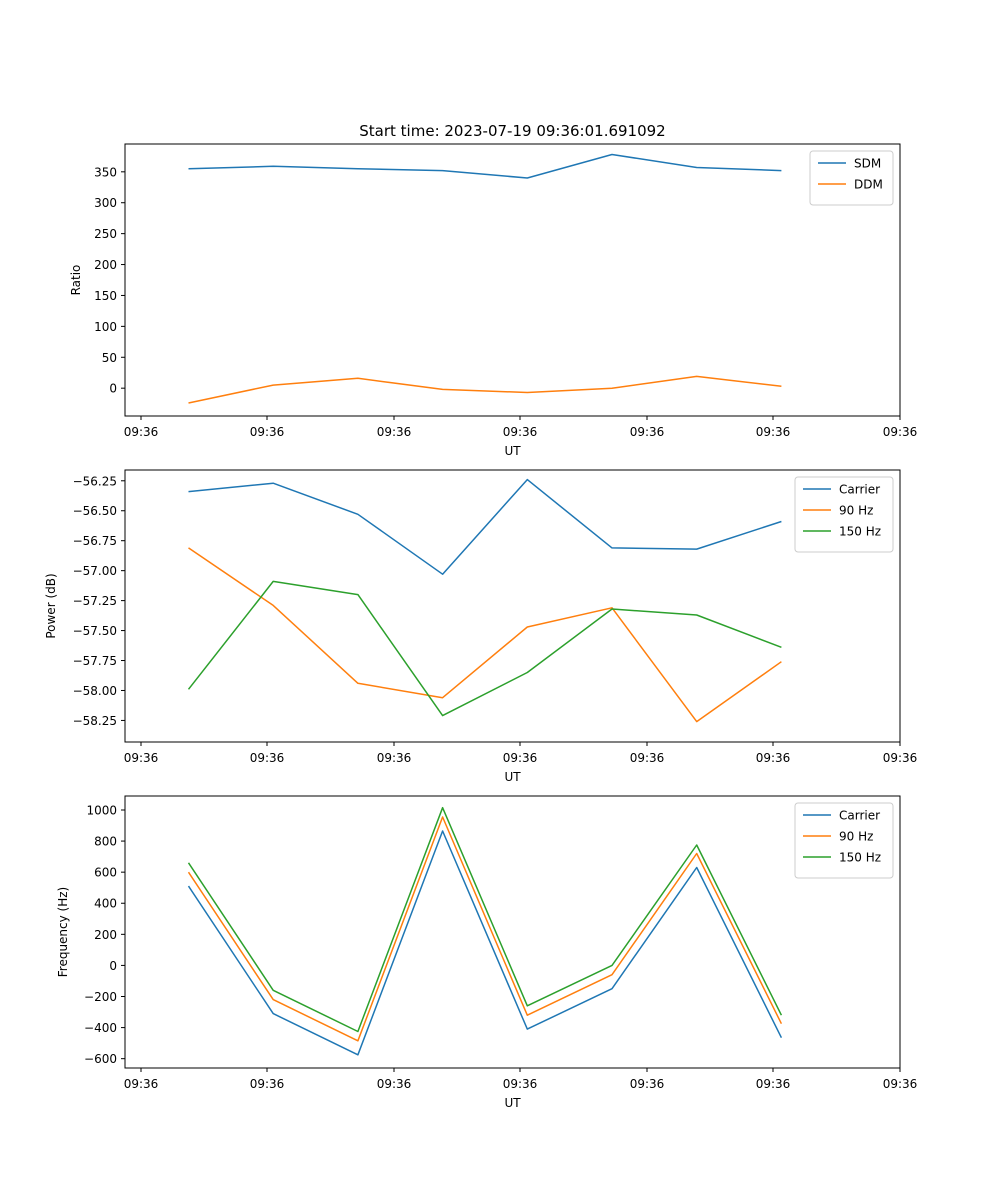 The width and height of the screenshot is (1000, 1200). I want to click on figure-title: Start time: 2023-07-19 09:36:01.691092, so click(512, 131).